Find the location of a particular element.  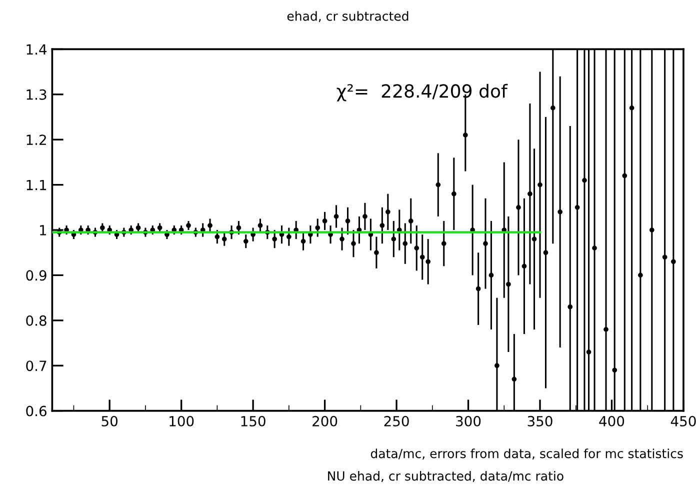

chart-title: ehad, cr subtracted is located at coordinates (347, 16).